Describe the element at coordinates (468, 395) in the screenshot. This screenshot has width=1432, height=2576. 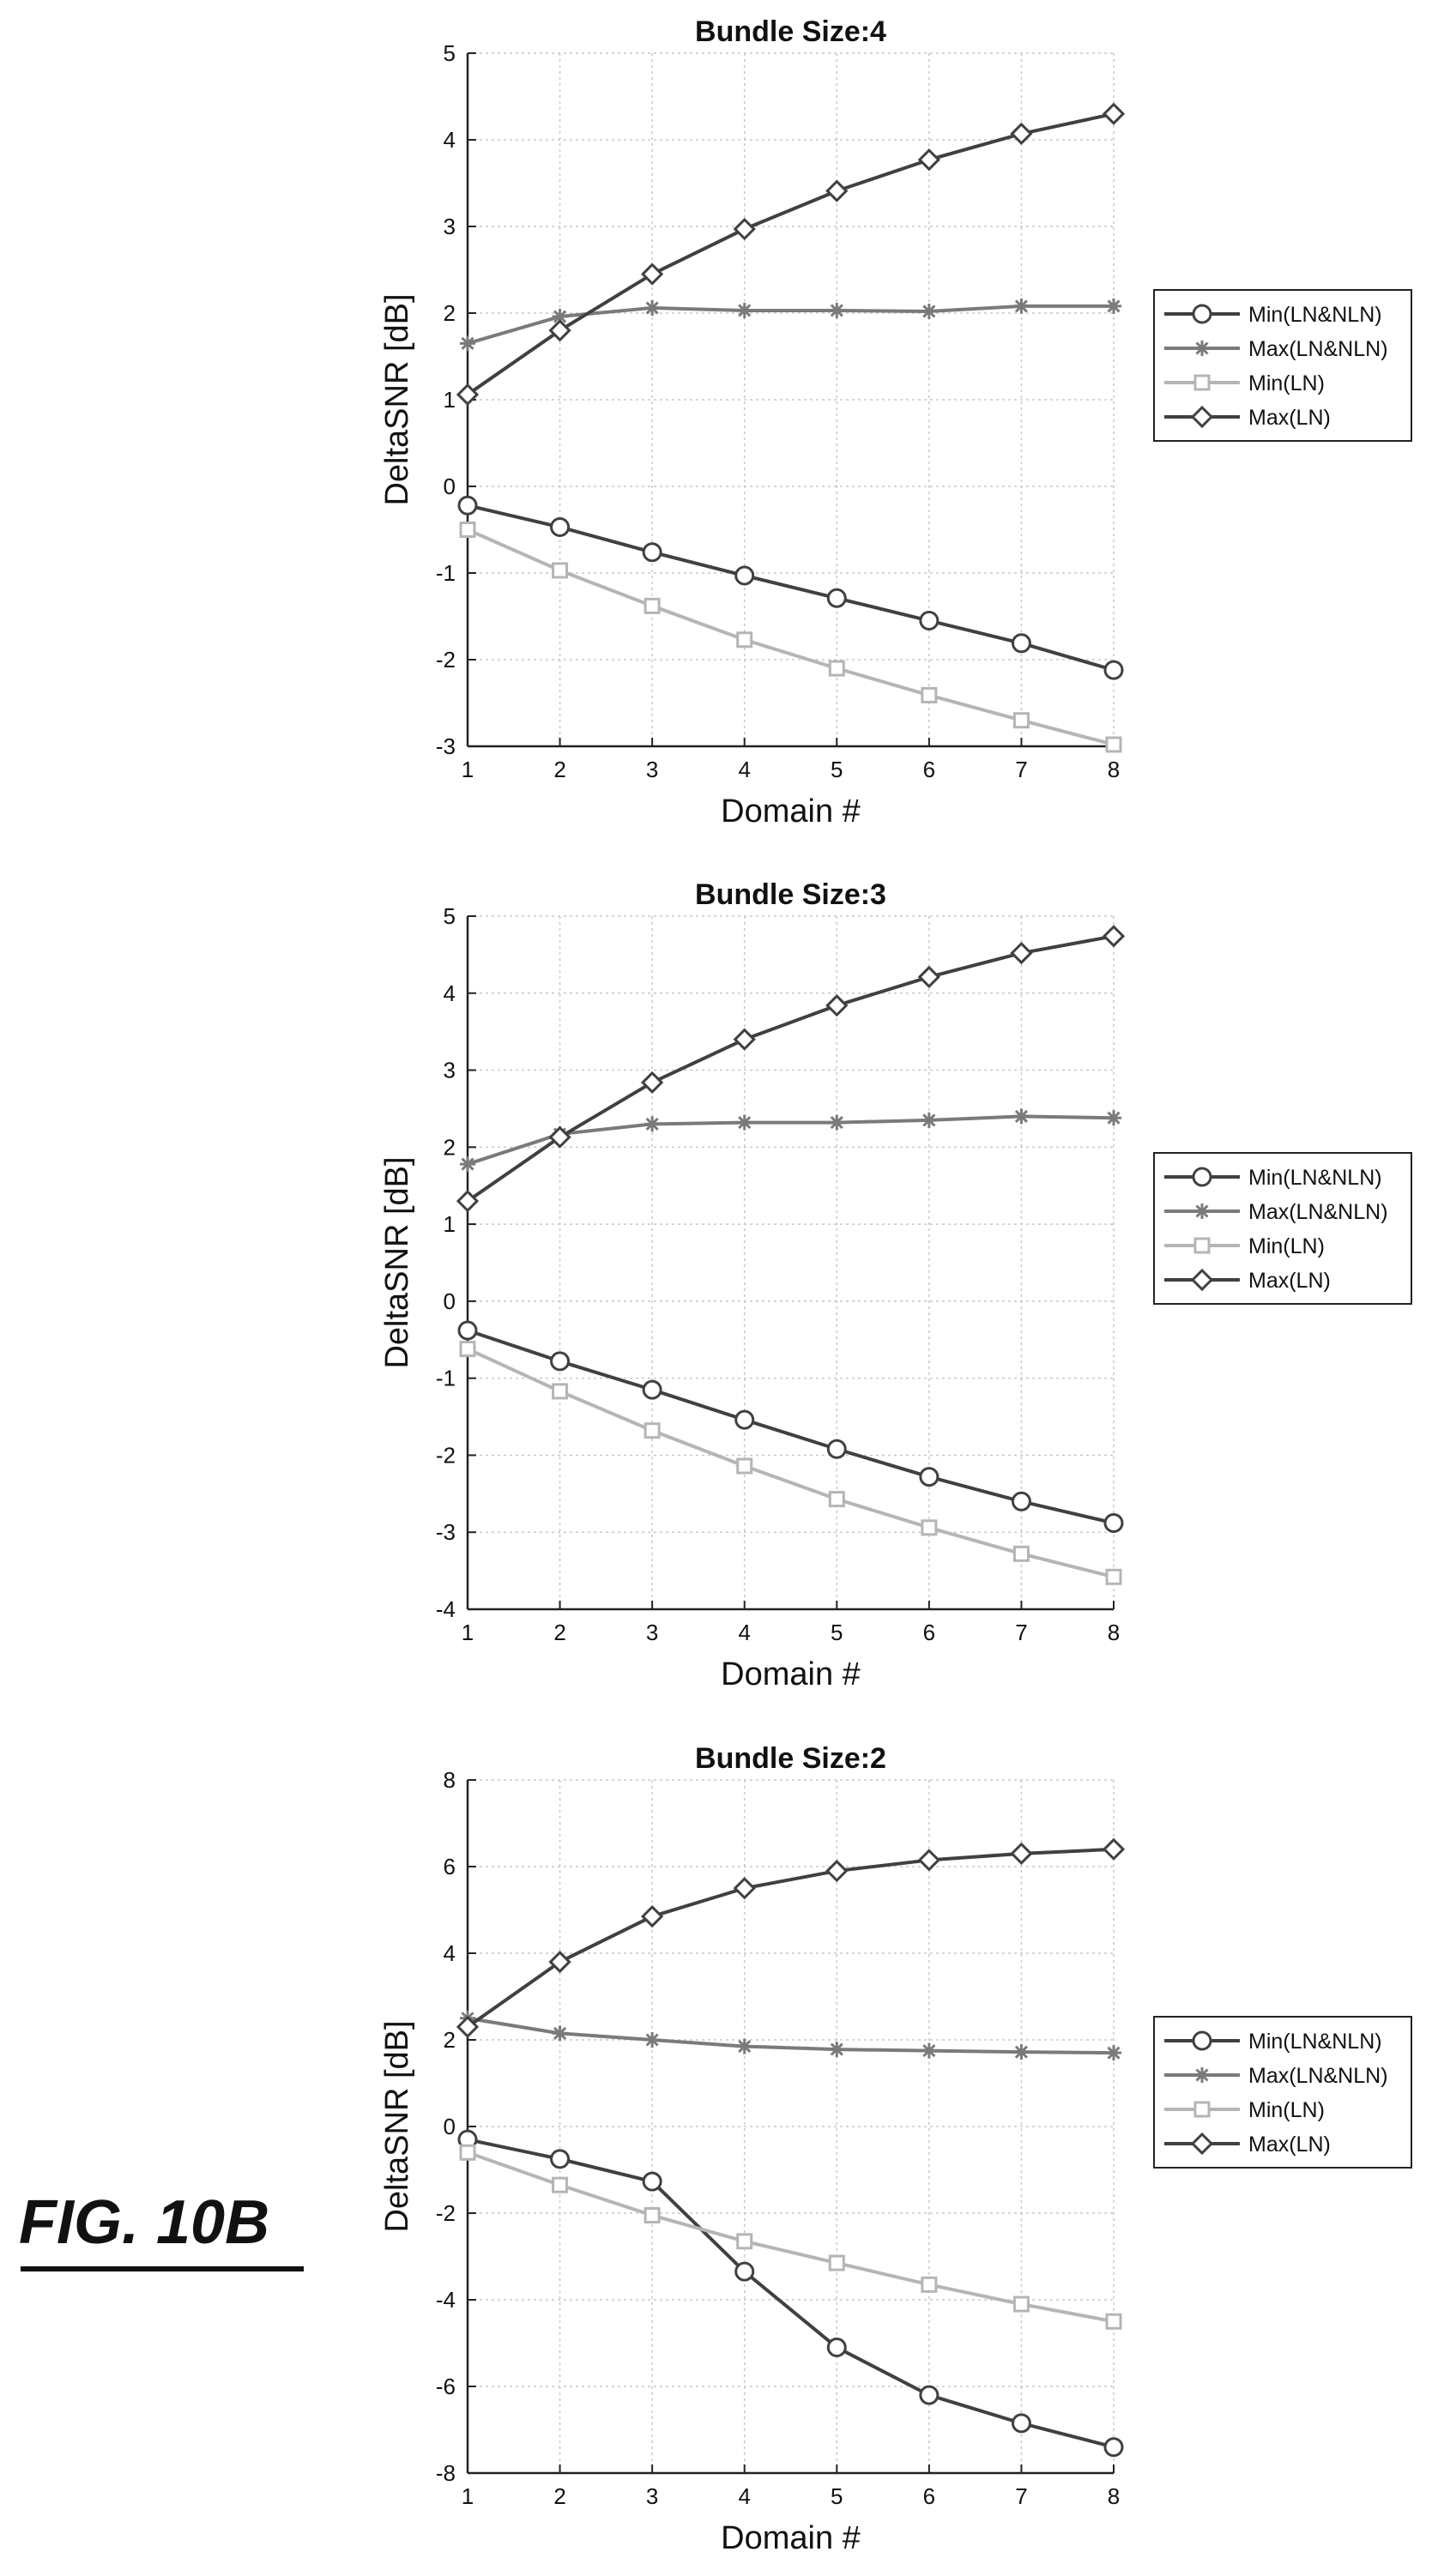
I see `data-point-s4-x1` at that location.